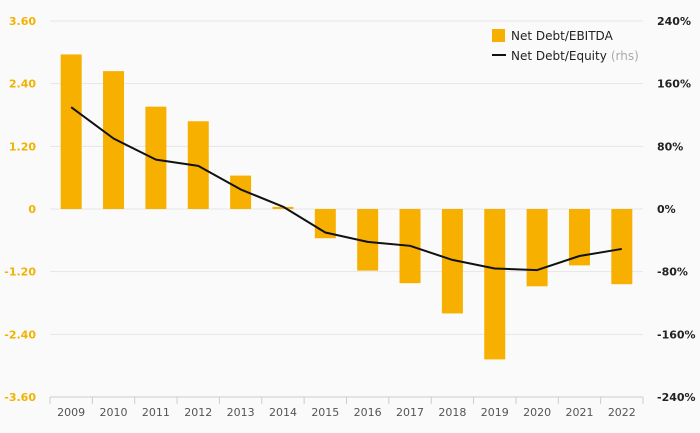  I want to click on left-tick-label: 0, so click(32, 209).